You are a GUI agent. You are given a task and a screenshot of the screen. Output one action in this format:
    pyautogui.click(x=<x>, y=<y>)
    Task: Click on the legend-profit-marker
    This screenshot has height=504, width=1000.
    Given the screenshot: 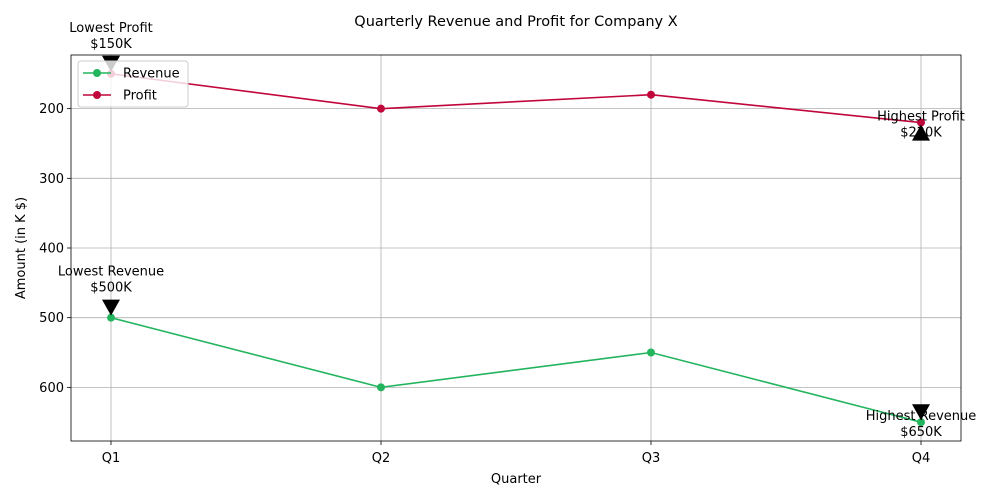 What is the action you would take?
    pyautogui.click(x=97, y=95)
    